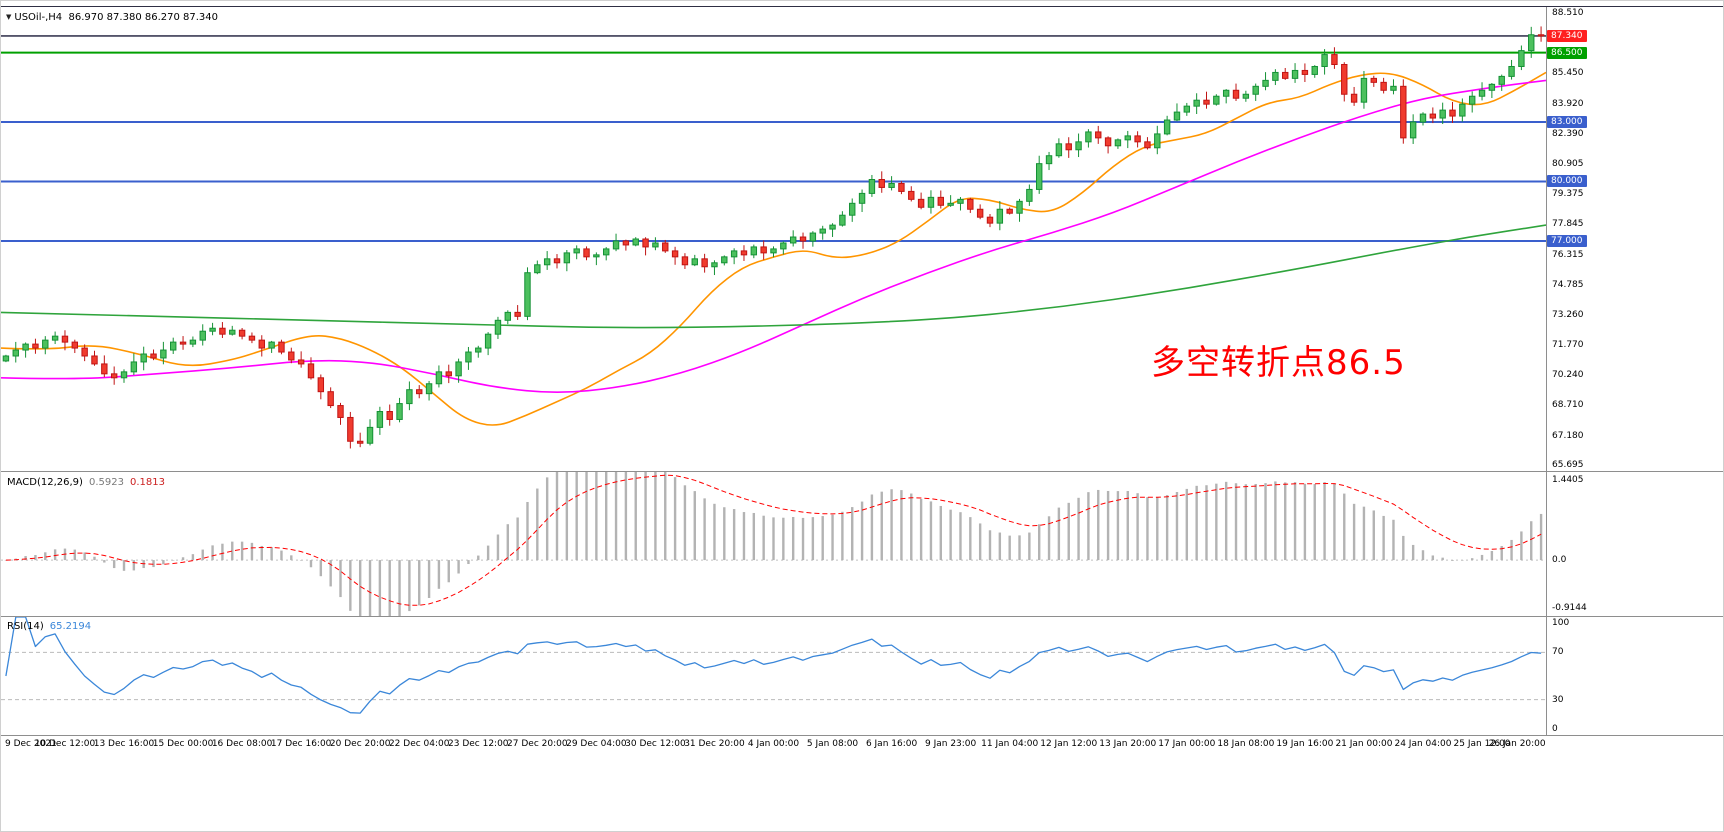 This screenshot has height=832, width=1724. What do you see at coordinates (1567, 122) in the screenshot?
I see `price-line-badge: 83.000` at bounding box center [1567, 122].